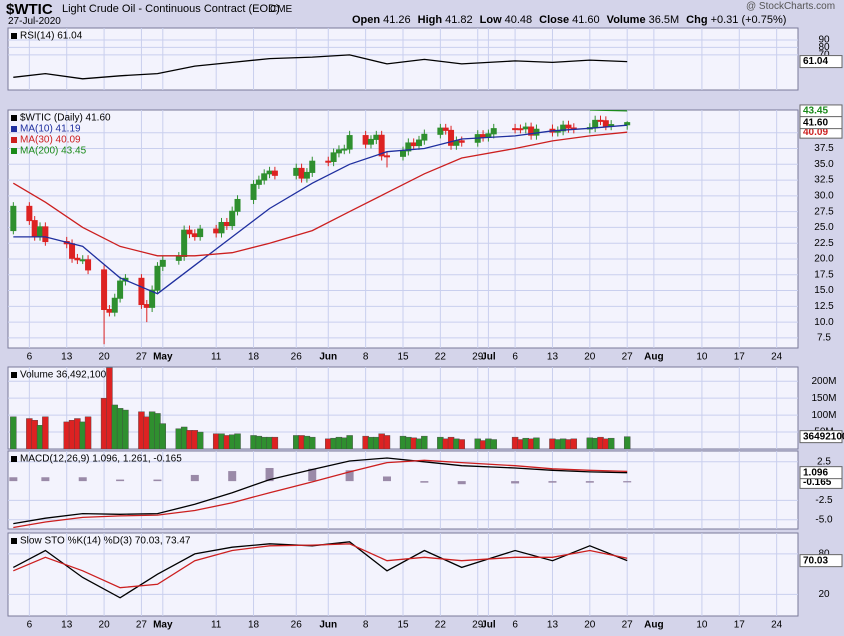 The image size is (844, 636). What do you see at coordinates (824, 243) in the screenshot?
I see `y-tick-label: 22.5` at bounding box center [824, 243].